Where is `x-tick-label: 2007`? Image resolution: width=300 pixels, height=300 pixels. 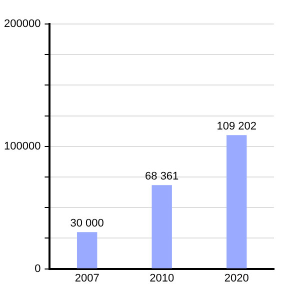
x-tick-label: 2007 is located at coordinates (87, 278).